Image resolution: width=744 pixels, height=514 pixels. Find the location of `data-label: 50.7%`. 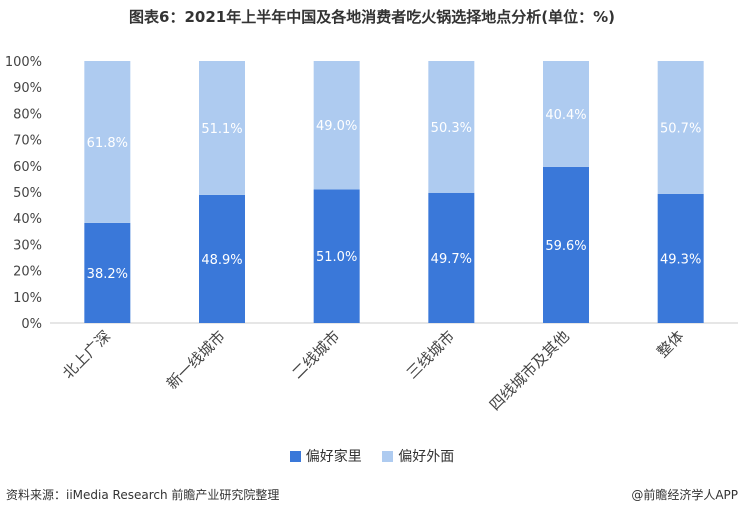

data-label: 50.7% is located at coordinates (680, 128).